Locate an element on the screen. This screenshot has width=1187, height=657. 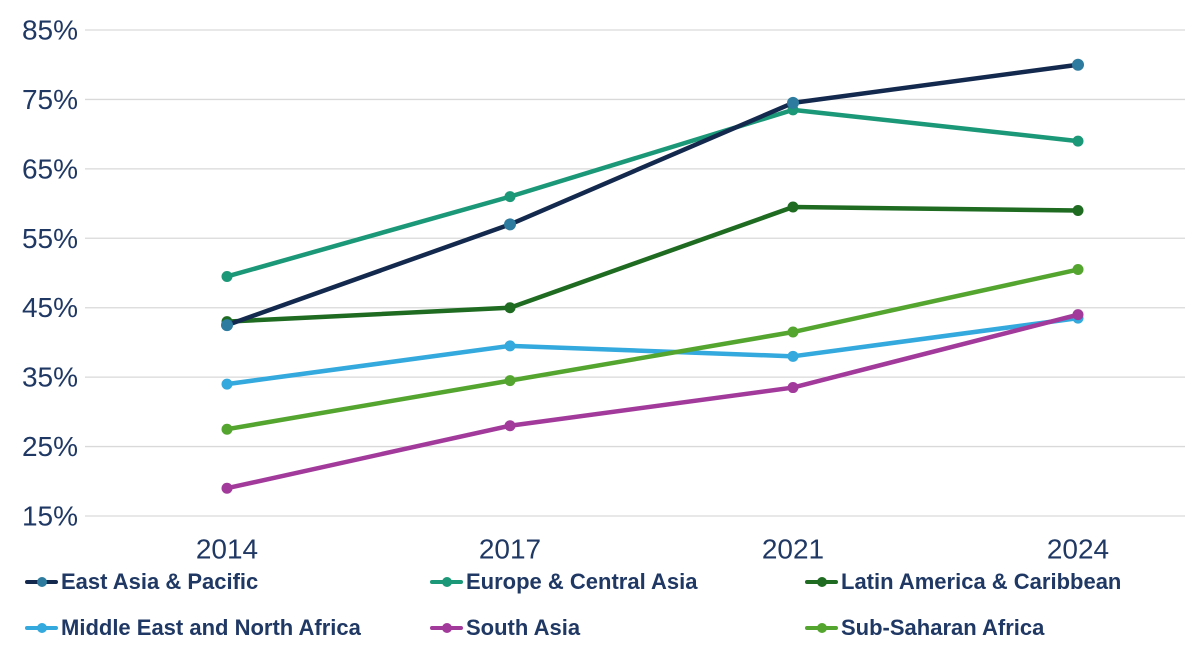
y-tick-label-65: 65% is located at coordinates (50, 168).